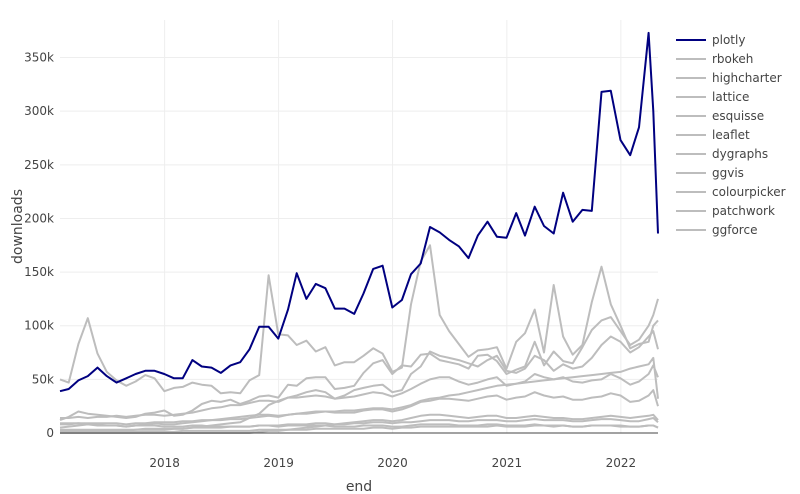 The width and height of the screenshot is (800, 494). What do you see at coordinates (392, 463) in the screenshot?
I see `x-tick-label: 2020` at bounding box center [392, 463].